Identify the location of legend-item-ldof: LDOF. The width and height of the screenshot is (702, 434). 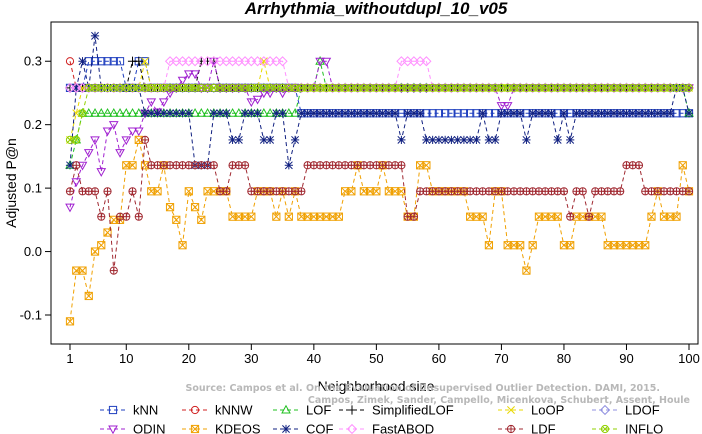
(626, 410).